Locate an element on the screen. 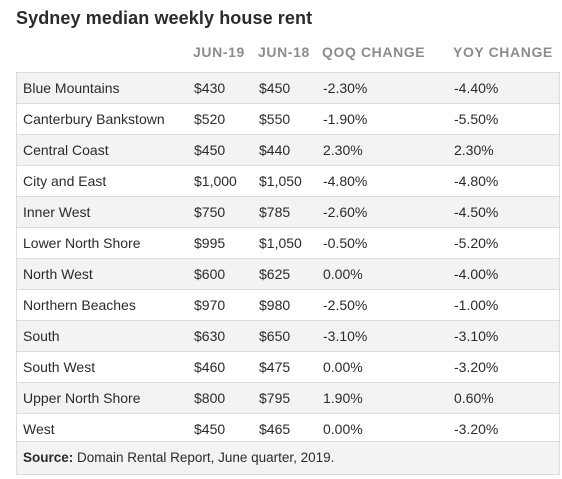  region-name: North West is located at coordinates (58, 274).